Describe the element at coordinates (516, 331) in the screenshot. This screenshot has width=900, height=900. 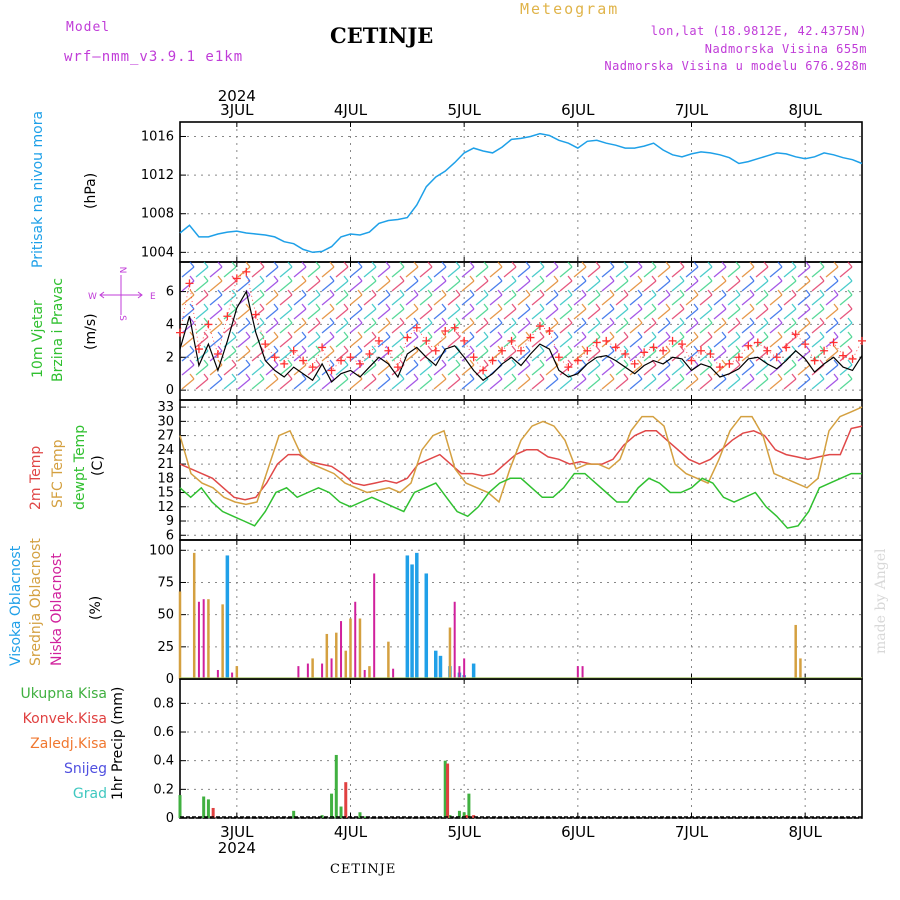
I see `wind-panel: 0 2 4 6` at that location.